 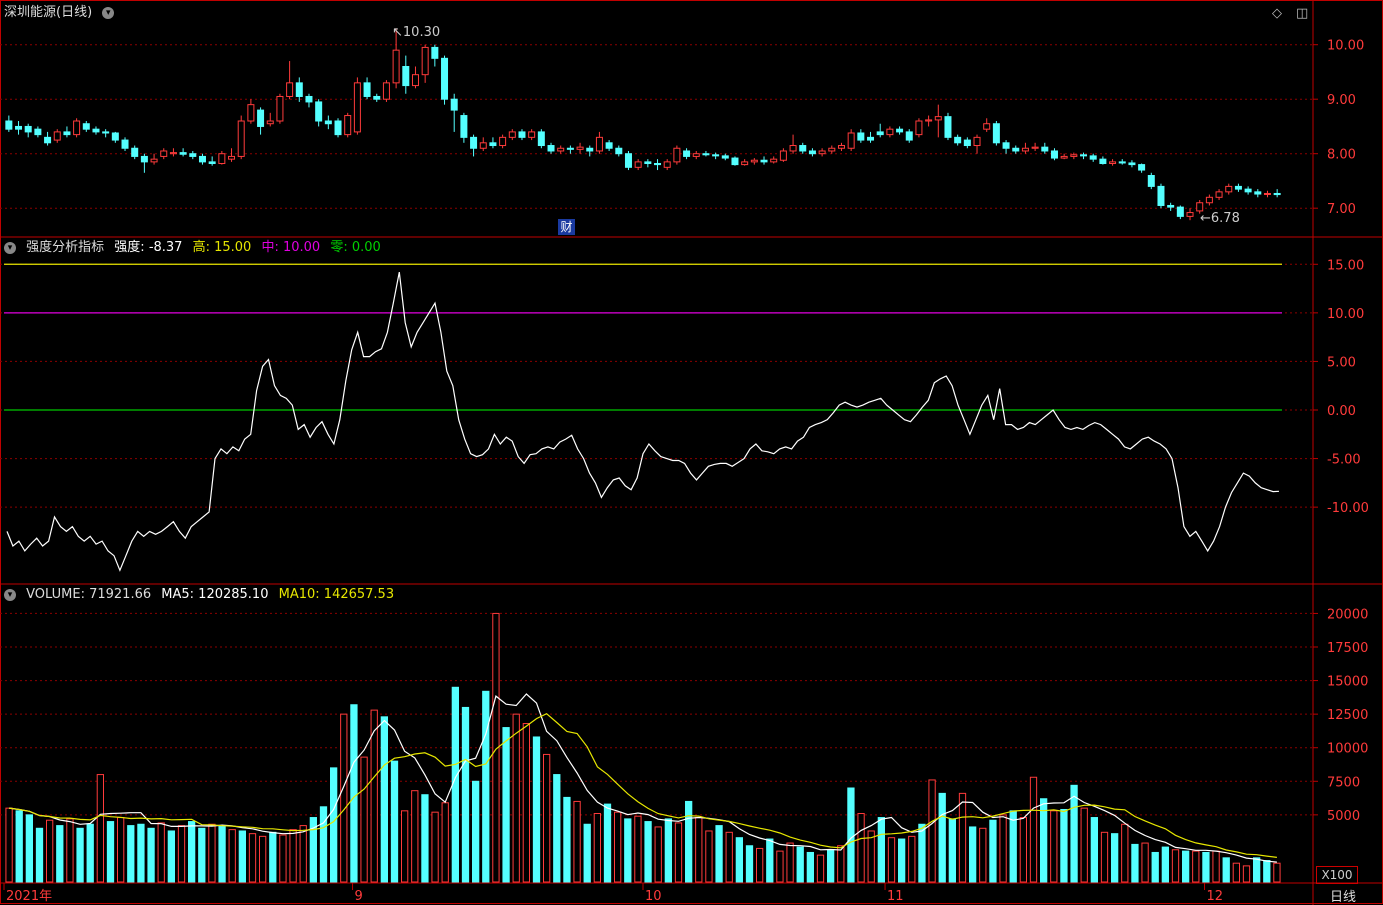 What do you see at coordinates (1347, 749) in the screenshot?
I see `volume-tick-label: 10000` at bounding box center [1347, 749].